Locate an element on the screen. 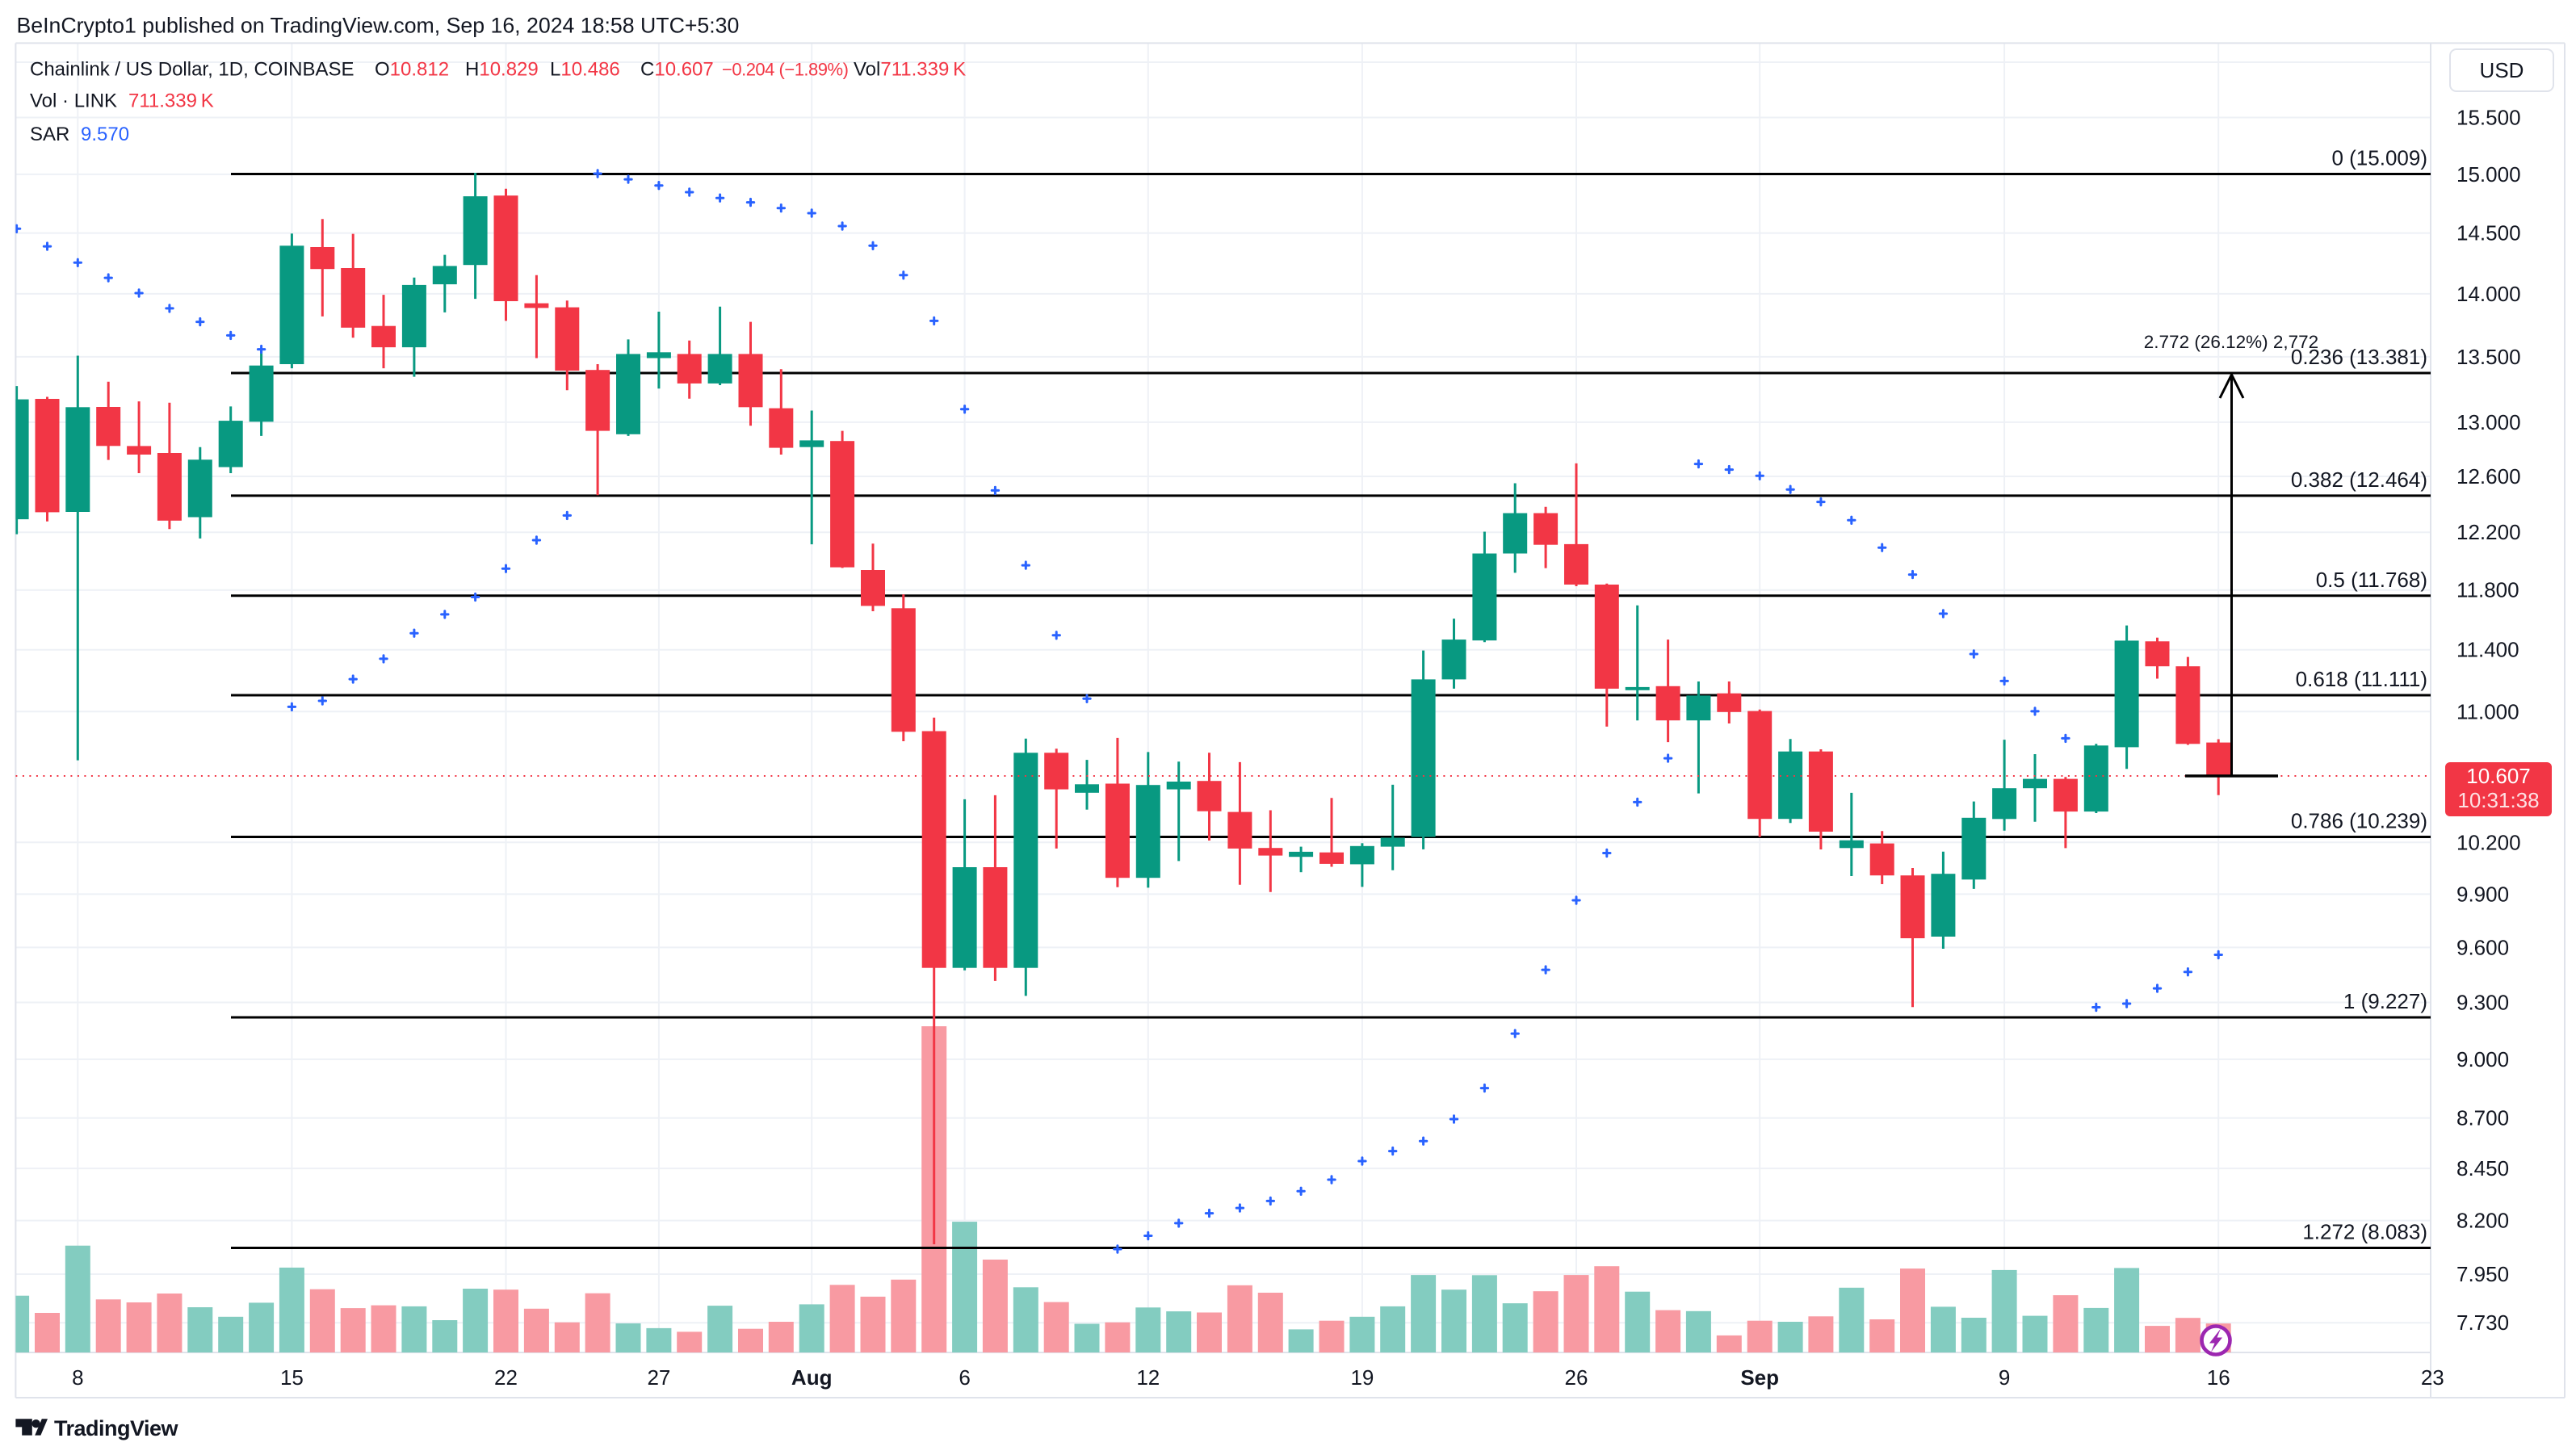  svg-text: 9.000 is located at coordinates (2482, 1059).